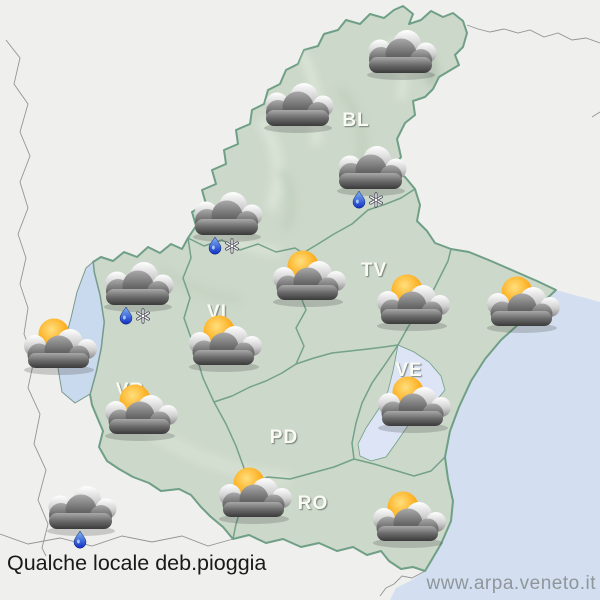  What do you see at coordinates (313, 503) in the screenshot?
I see `province-label-ro: RO` at bounding box center [313, 503].